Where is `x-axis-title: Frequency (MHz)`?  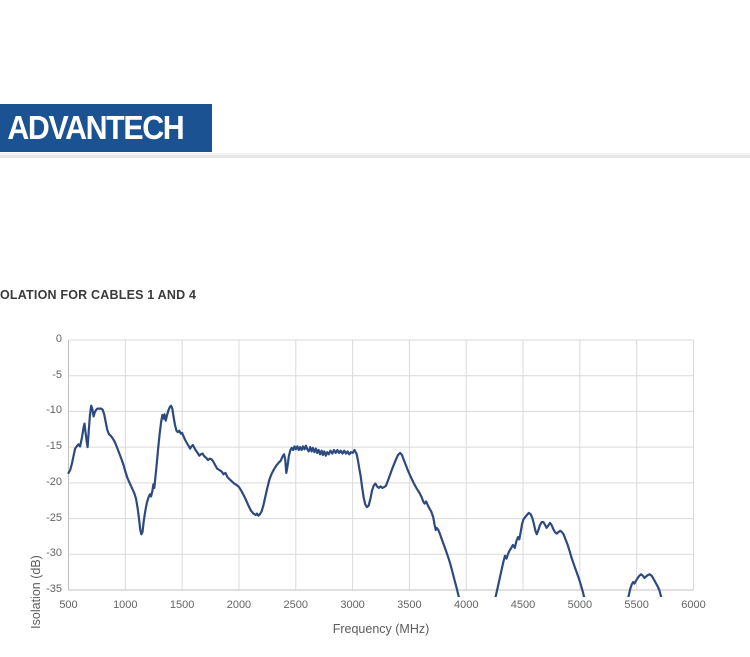 x-axis-title: Frequency (MHz) is located at coordinates (381, 629).